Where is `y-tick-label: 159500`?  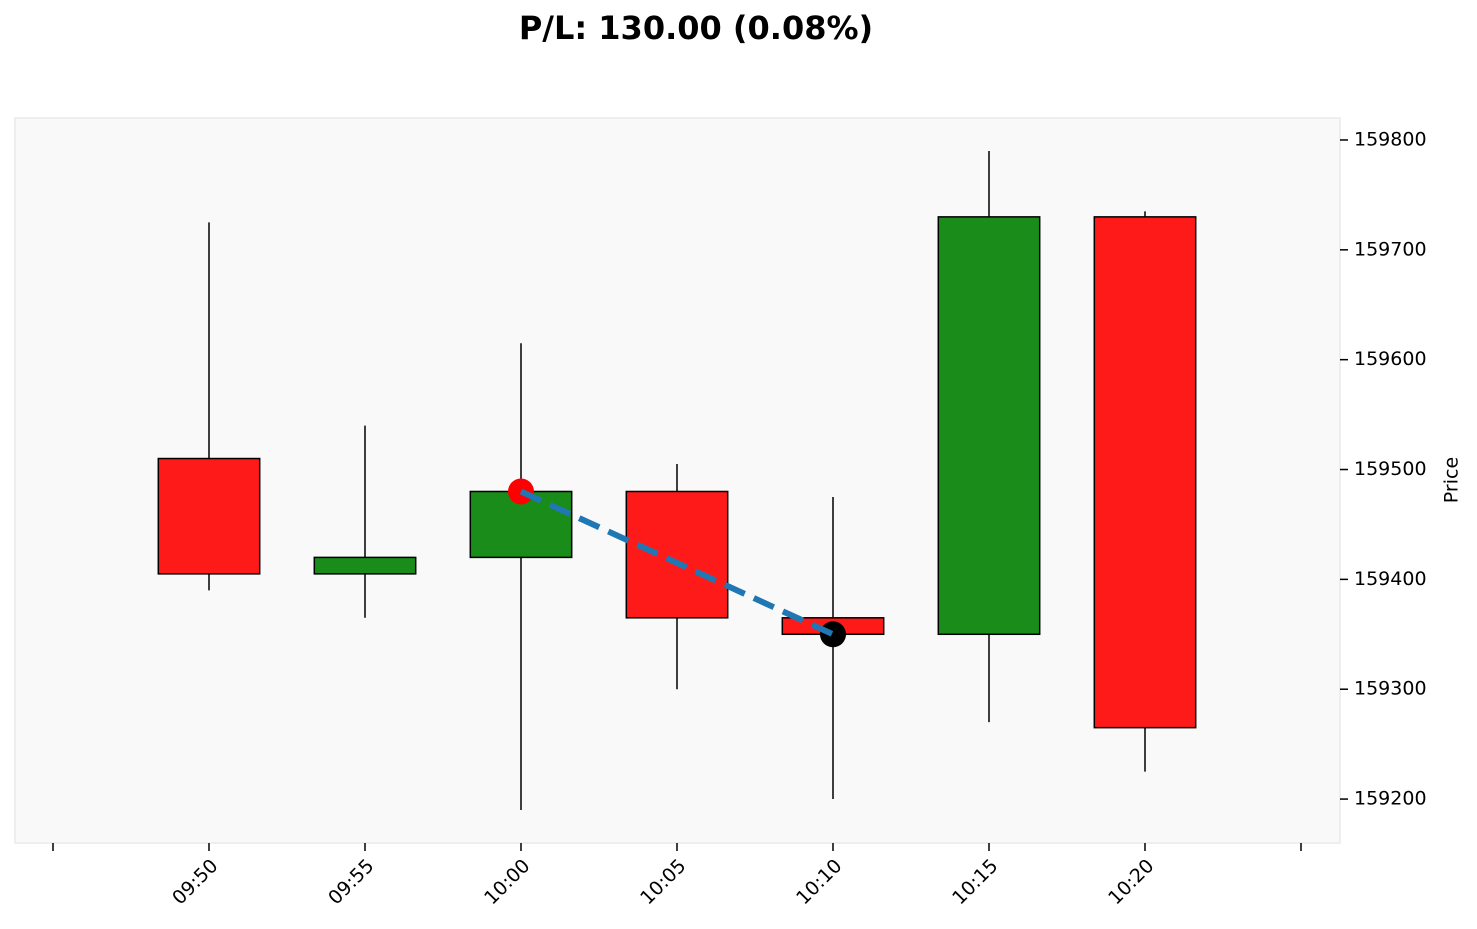
y-tick-label: 159500 is located at coordinates (1390, 469).